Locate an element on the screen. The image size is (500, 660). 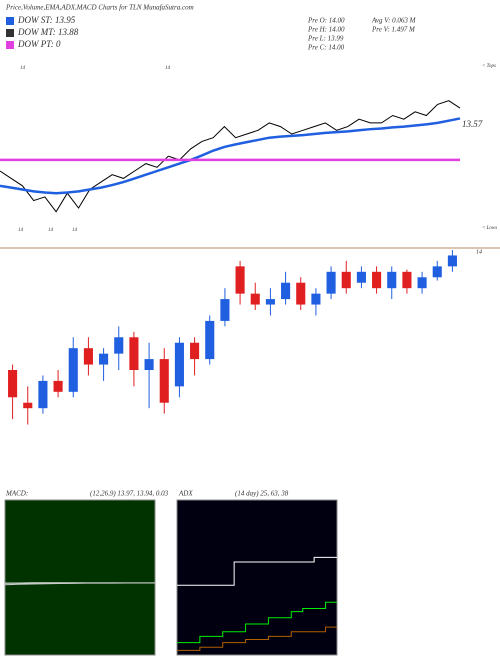
legend-label: DOW MT: 13.88 is located at coordinates (48, 32).